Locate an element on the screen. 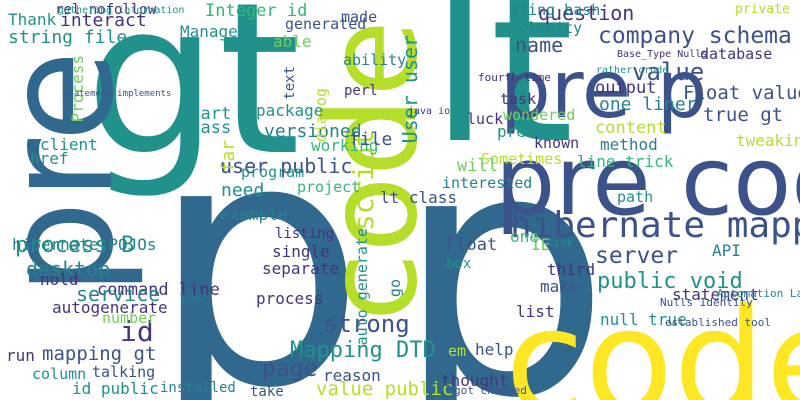 This screenshot has width=800, height=400. word-task: task is located at coordinates (518, 99).